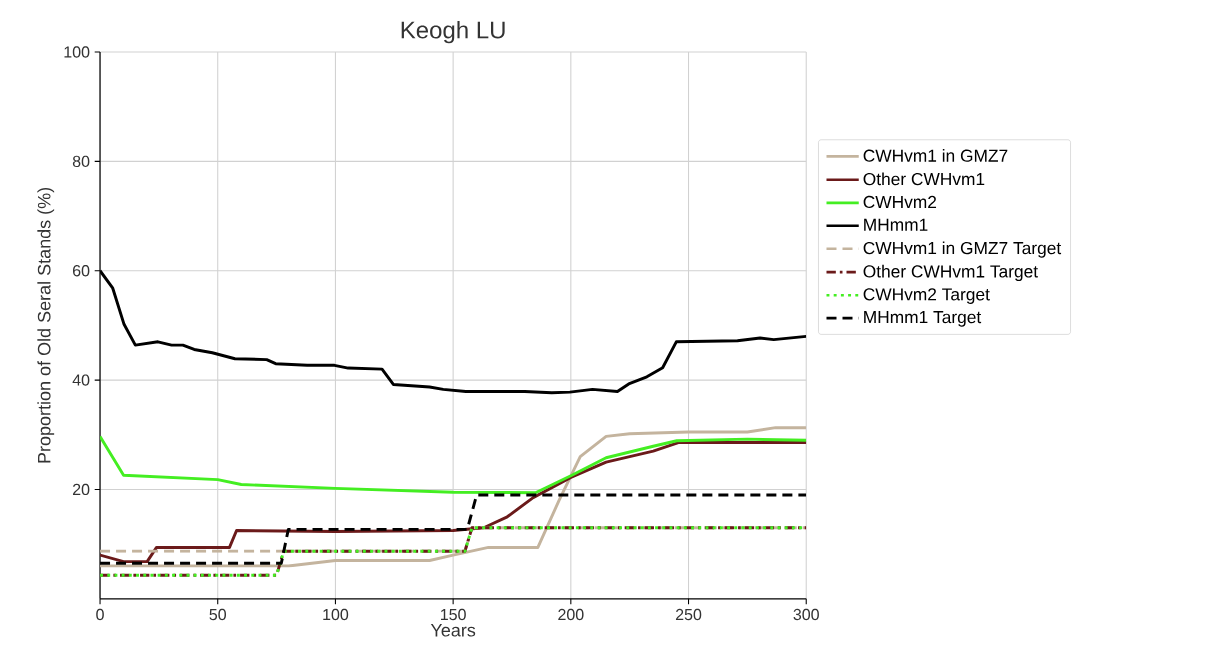 This screenshot has height=672, width=1211. What do you see at coordinates (962, 249) in the screenshot?
I see `legend-label: CWHvm1 in GMZ7 Target` at bounding box center [962, 249].